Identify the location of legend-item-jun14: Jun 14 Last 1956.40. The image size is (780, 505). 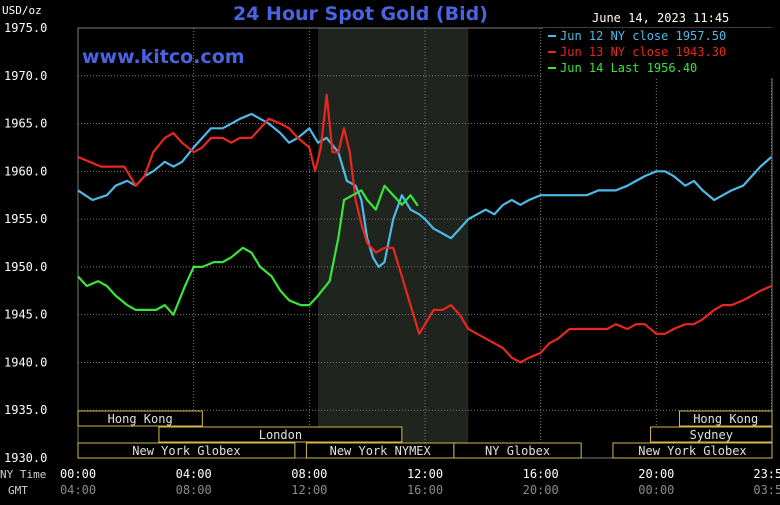
(628, 68).